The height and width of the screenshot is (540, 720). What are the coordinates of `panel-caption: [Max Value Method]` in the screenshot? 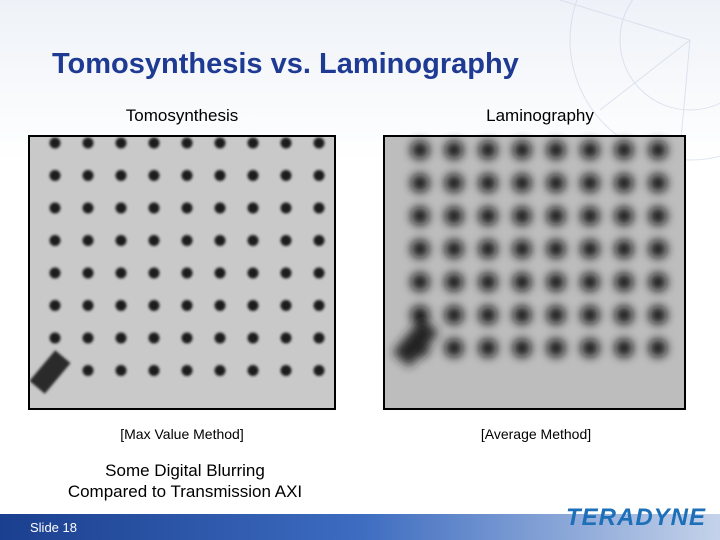 It's located at (182, 434).